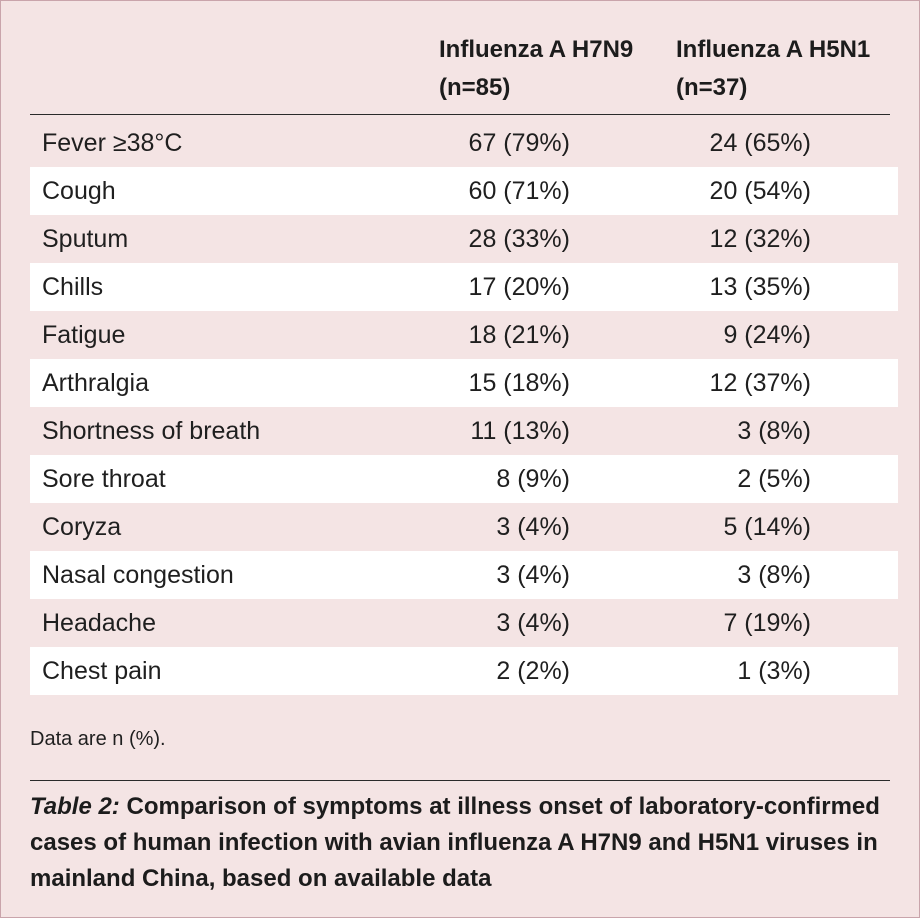 This screenshot has height=924, width=920. What do you see at coordinates (519, 383) in the screenshot?
I see `h7n9-value-cell: 15 (18%)` at bounding box center [519, 383].